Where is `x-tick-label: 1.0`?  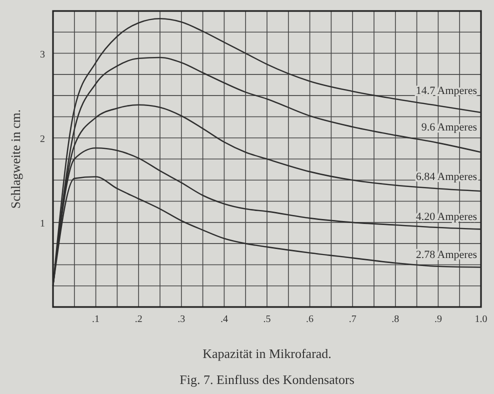
x-tick-label: 1.0 is located at coordinates (481, 319).